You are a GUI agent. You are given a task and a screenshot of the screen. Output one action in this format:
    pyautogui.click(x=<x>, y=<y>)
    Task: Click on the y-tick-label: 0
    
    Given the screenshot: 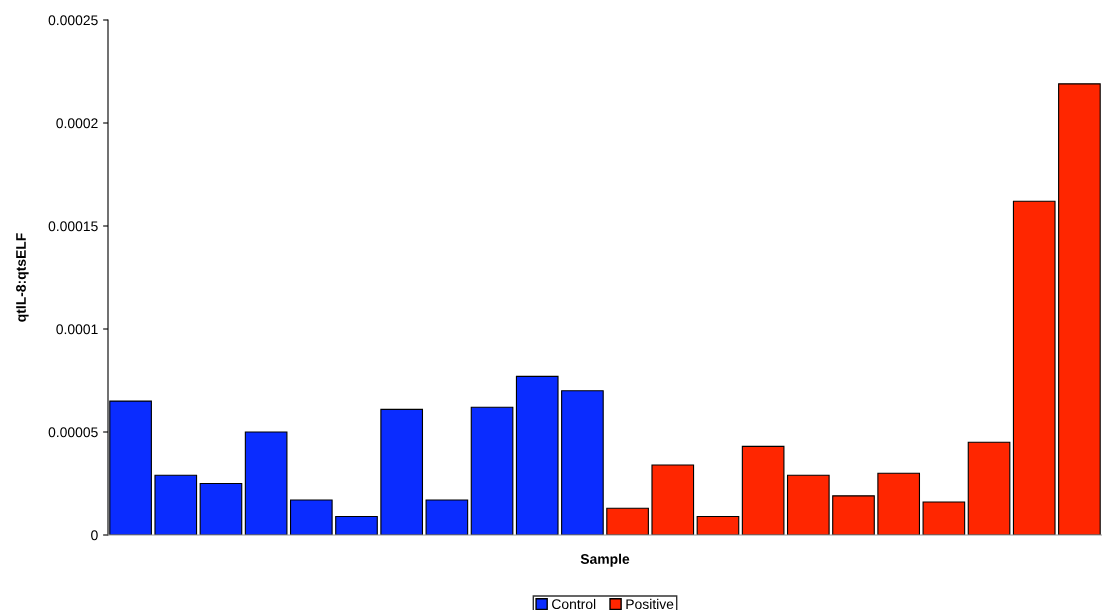 What is the action you would take?
    pyautogui.click(x=94, y=535)
    